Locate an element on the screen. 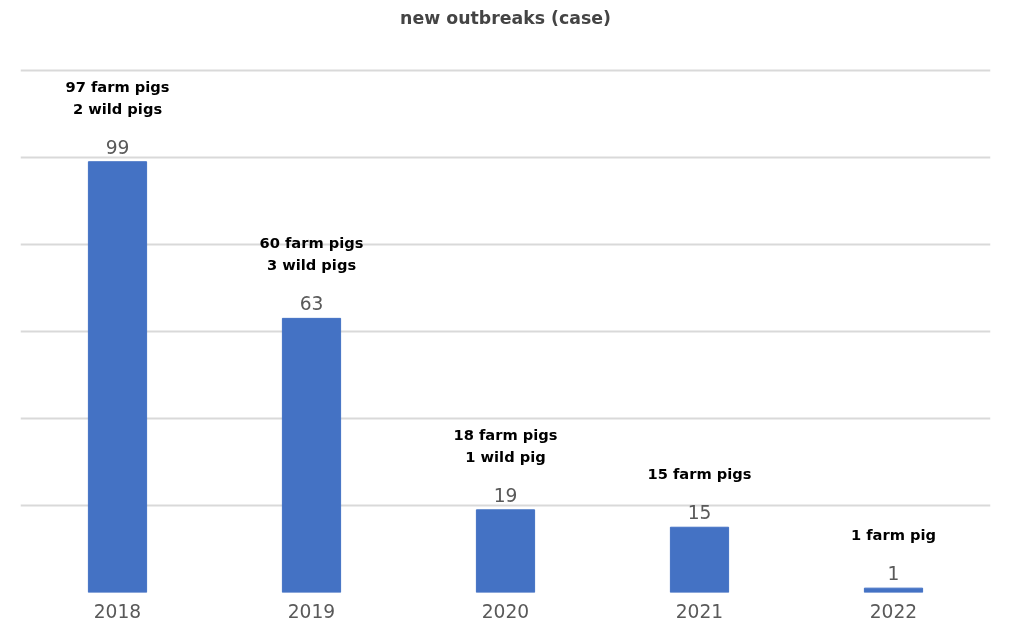 The image size is (1022, 629). data-label: 1 is located at coordinates (893, 574).